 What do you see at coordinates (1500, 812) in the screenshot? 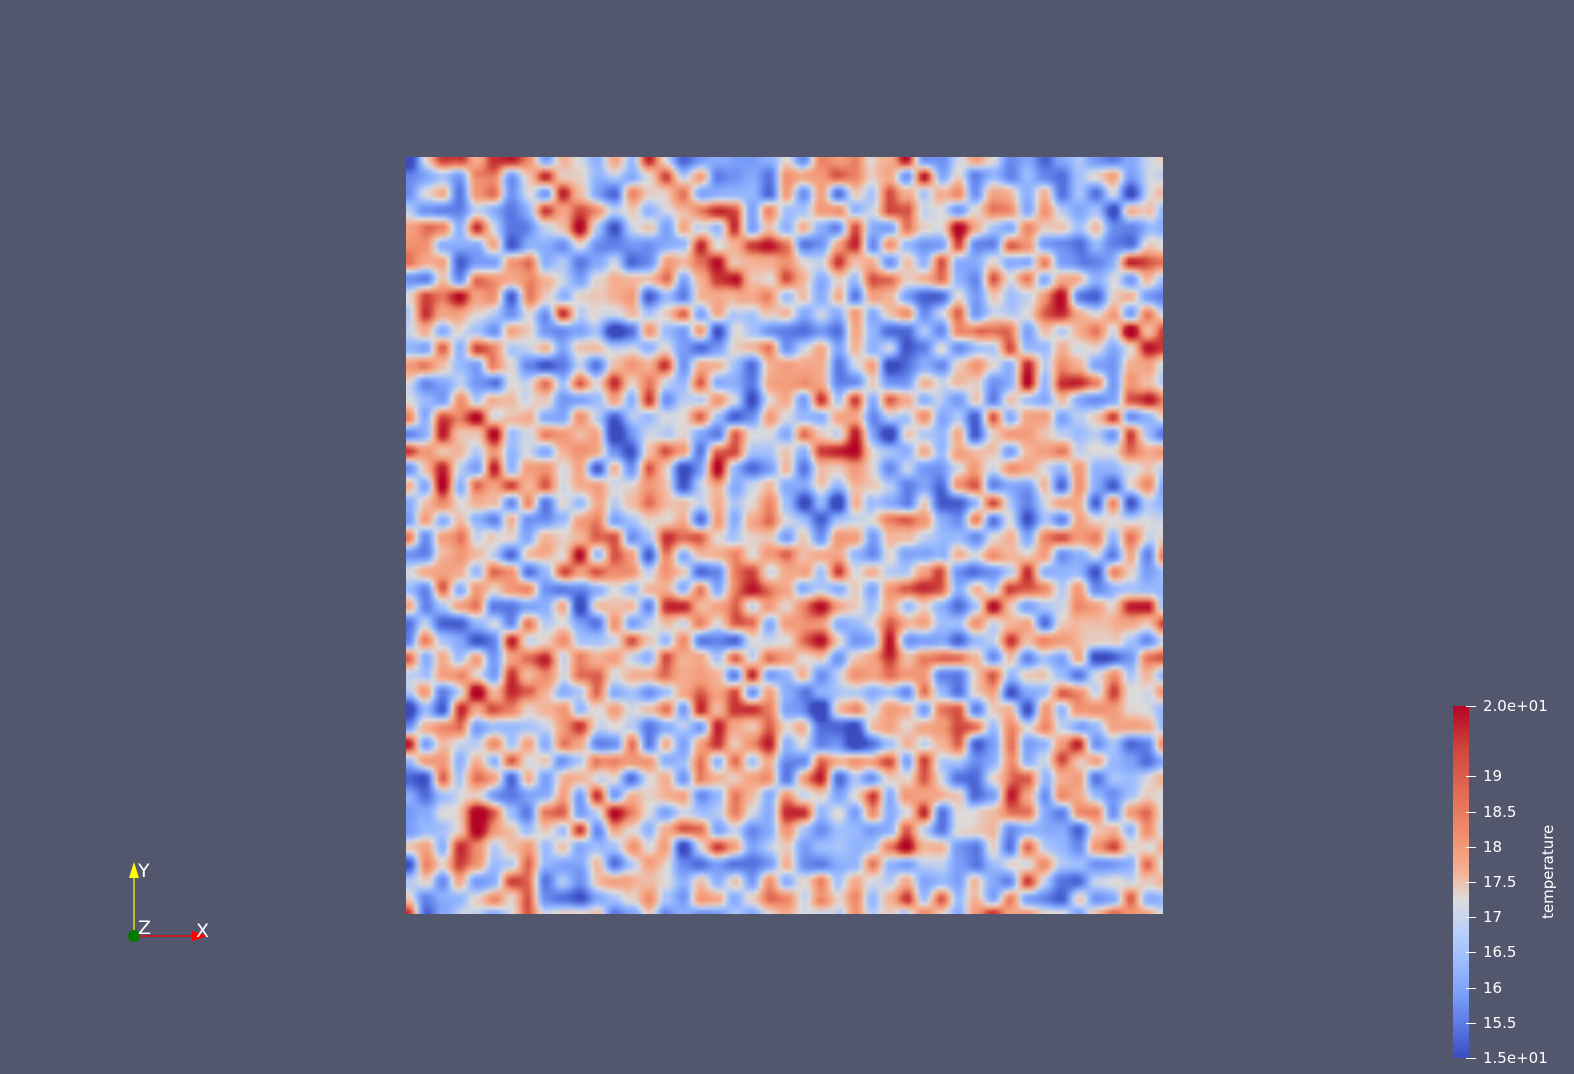
I see `colorbar-tick-label: 18.5` at bounding box center [1500, 812].